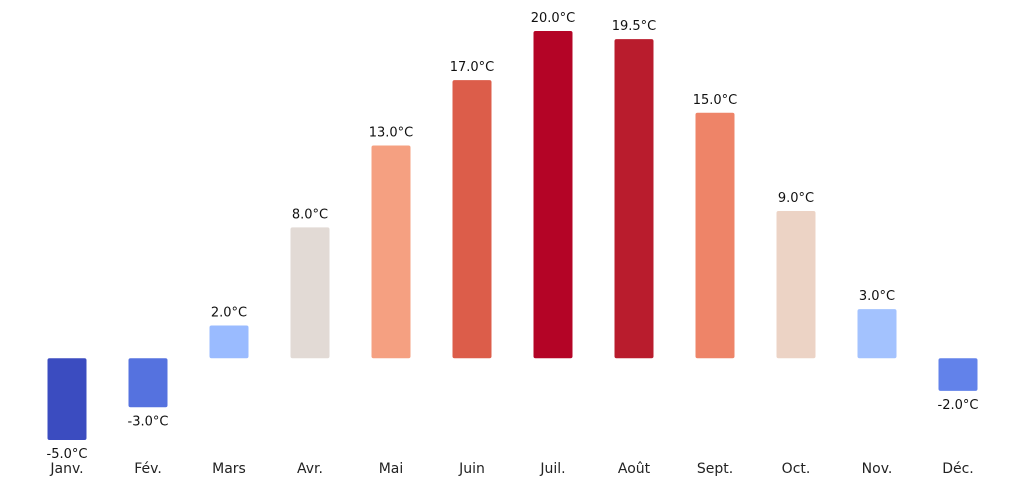 This screenshot has height=485, width=1024. What do you see at coordinates (634, 26) in the screenshot?
I see `value-label: 19.5°C` at bounding box center [634, 26].